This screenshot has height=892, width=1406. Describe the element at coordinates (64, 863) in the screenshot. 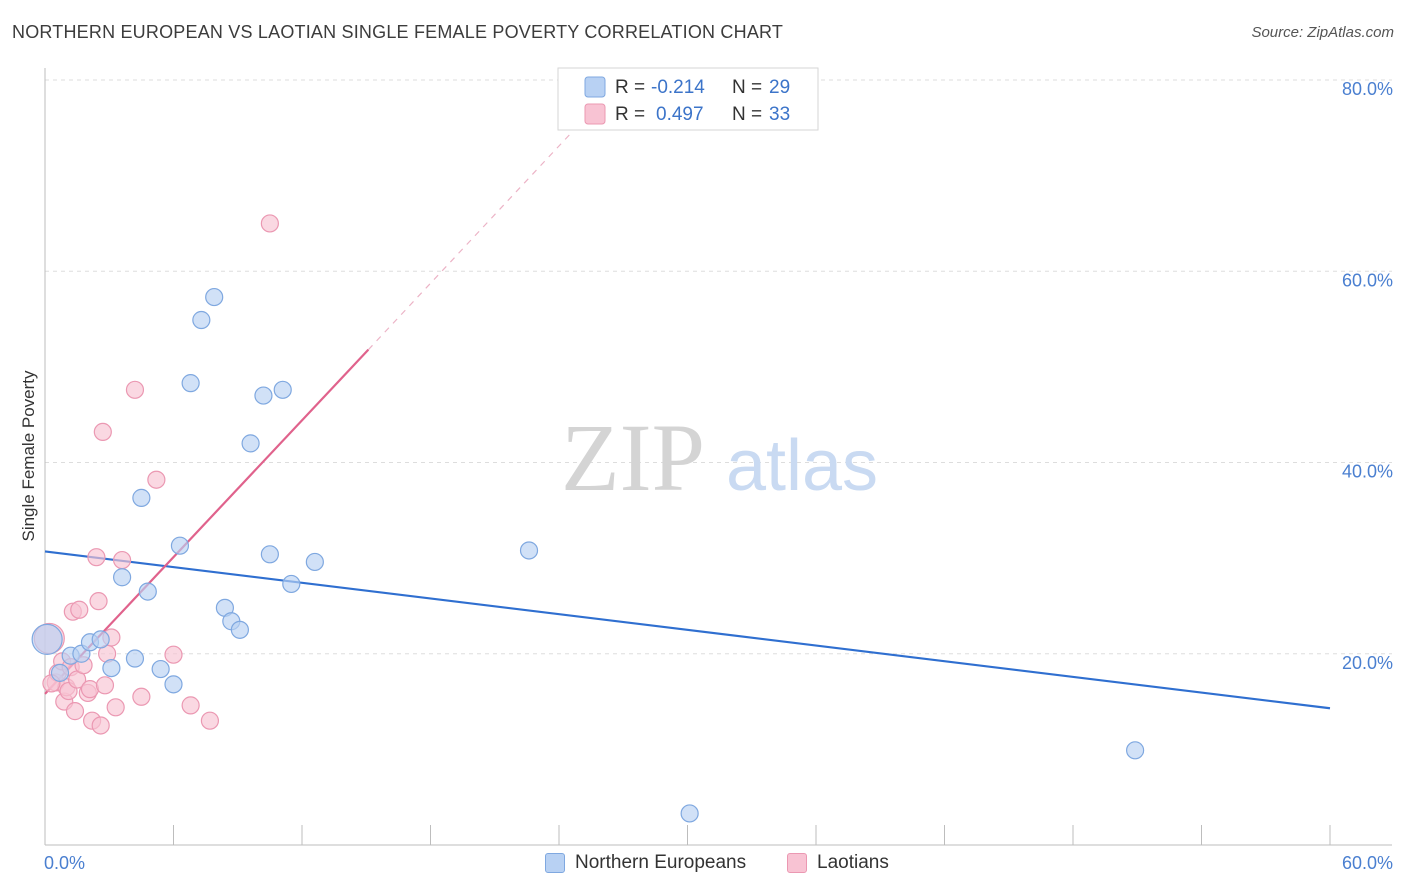

I see `x-tick-label: 0.0%` at that location.